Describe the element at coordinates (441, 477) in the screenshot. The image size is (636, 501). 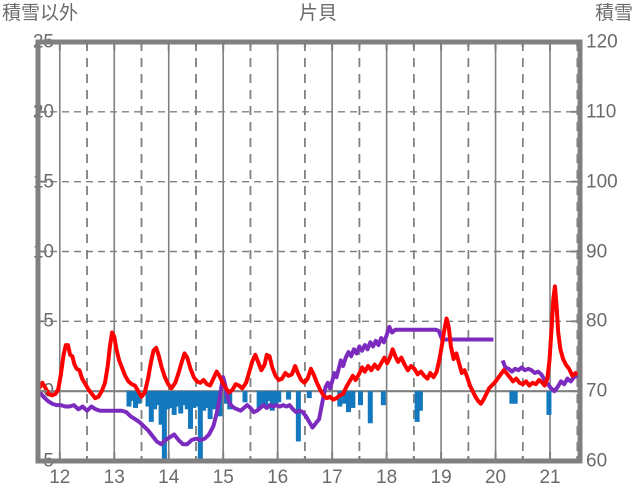
I see `x-axis-tick-label: 19` at that location.